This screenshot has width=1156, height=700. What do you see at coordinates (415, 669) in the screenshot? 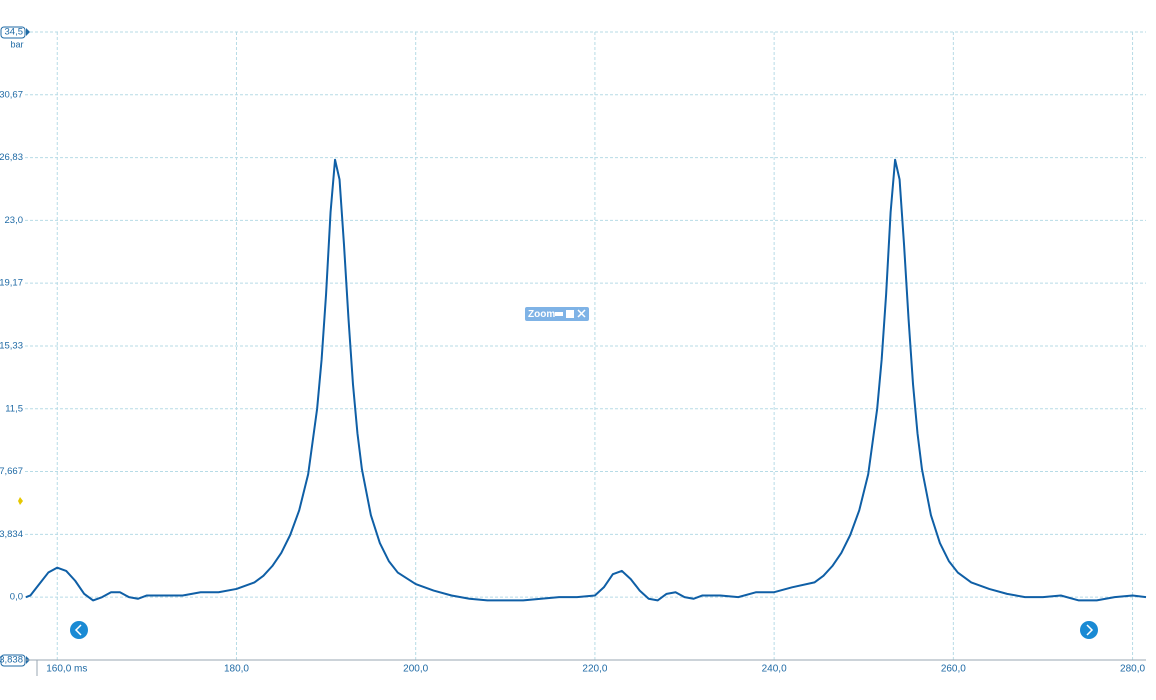
I see `x-tick-label: 200,0` at bounding box center [415, 669].